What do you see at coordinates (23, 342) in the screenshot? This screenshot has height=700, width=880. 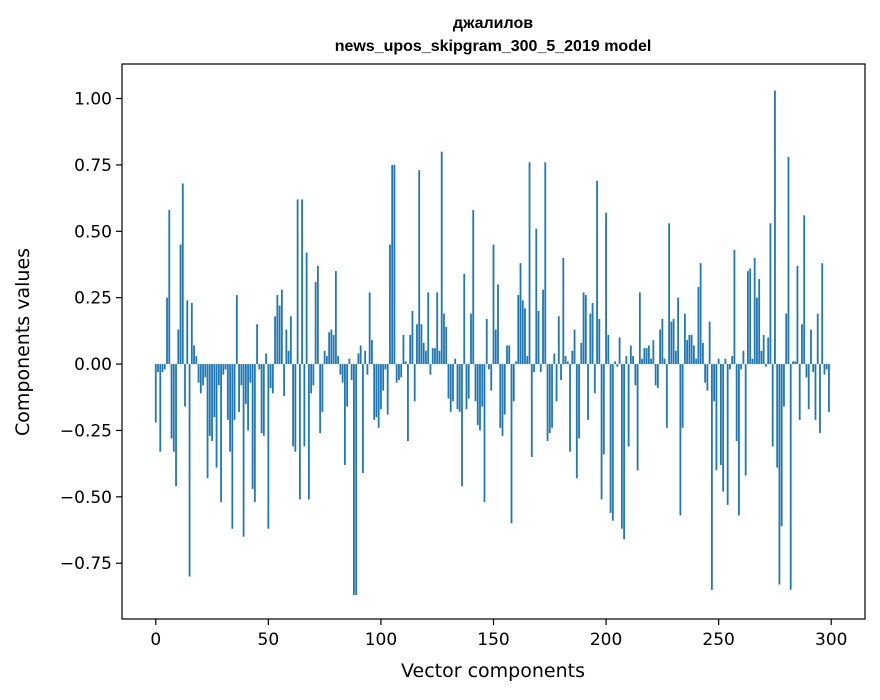 I see `y-axis-label: Components values` at bounding box center [23, 342].